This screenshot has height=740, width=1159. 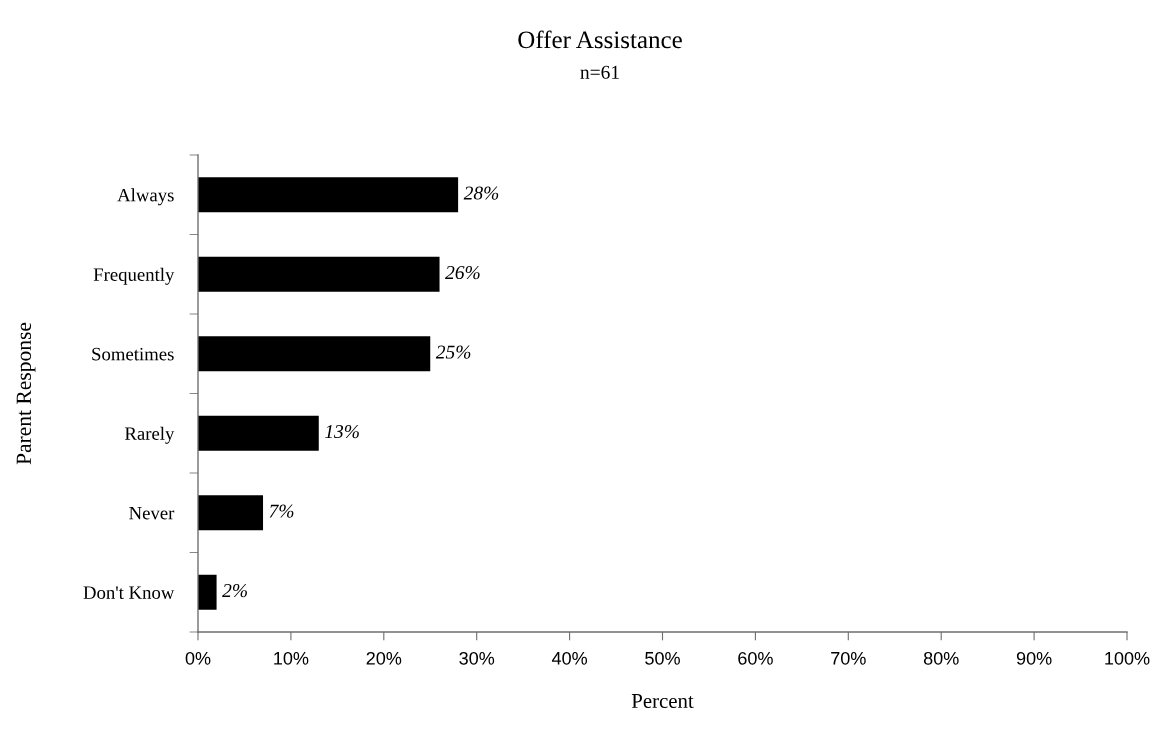 I want to click on x-tick-label: 40%, so click(x=569, y=658).